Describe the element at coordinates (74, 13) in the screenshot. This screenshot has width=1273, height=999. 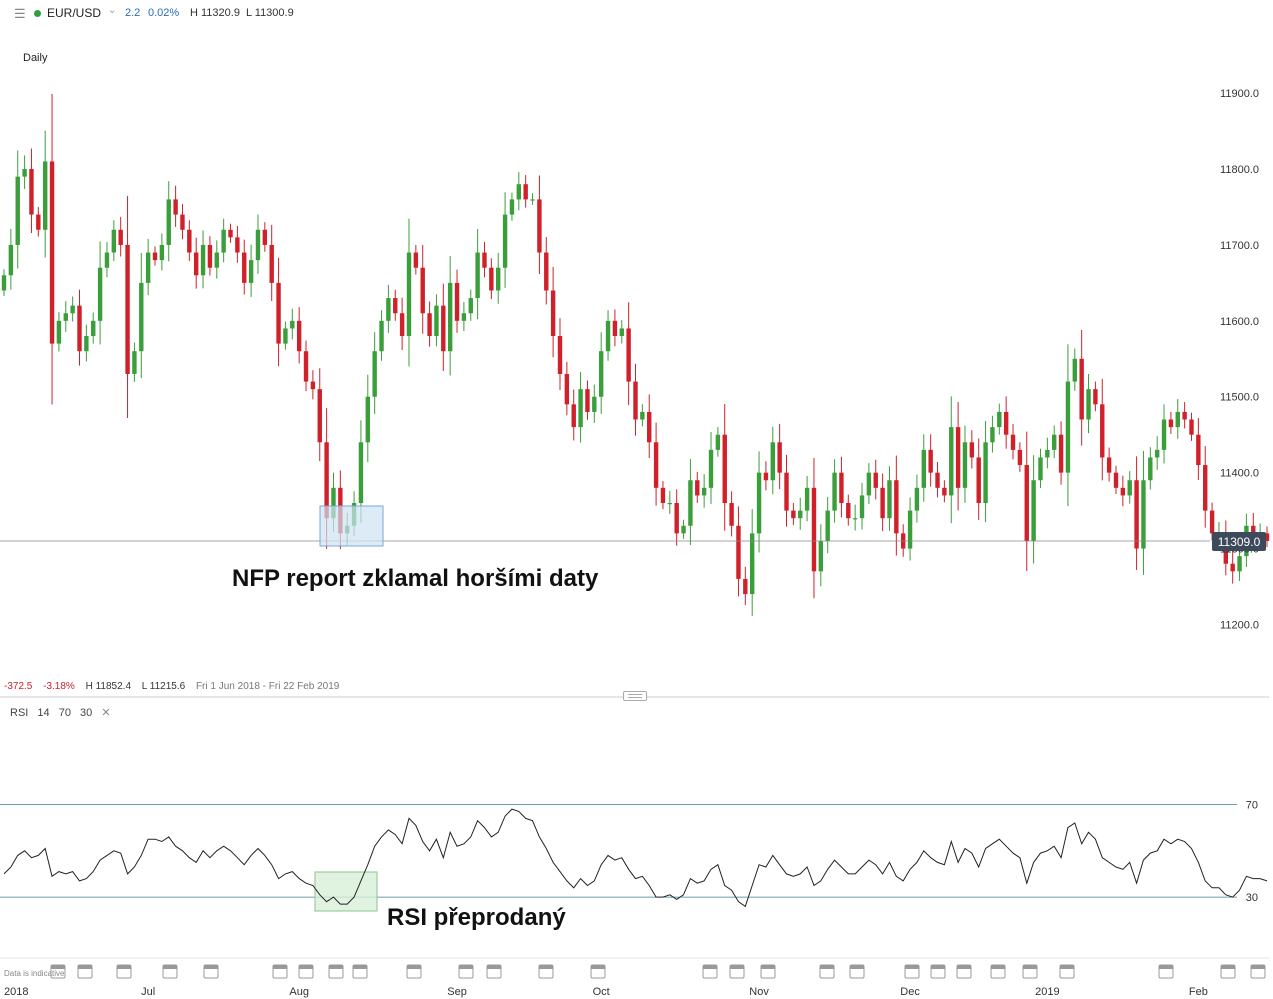
I see `symbol-name: EUR/USD` at that location.